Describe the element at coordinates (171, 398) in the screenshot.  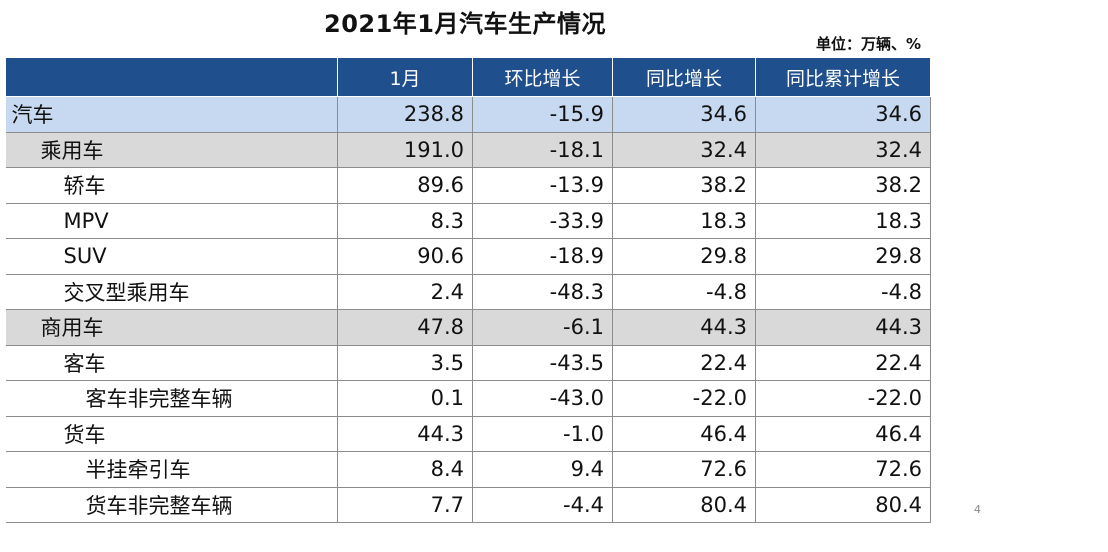
I see `row-label: 客车非完整车辆` at that location.